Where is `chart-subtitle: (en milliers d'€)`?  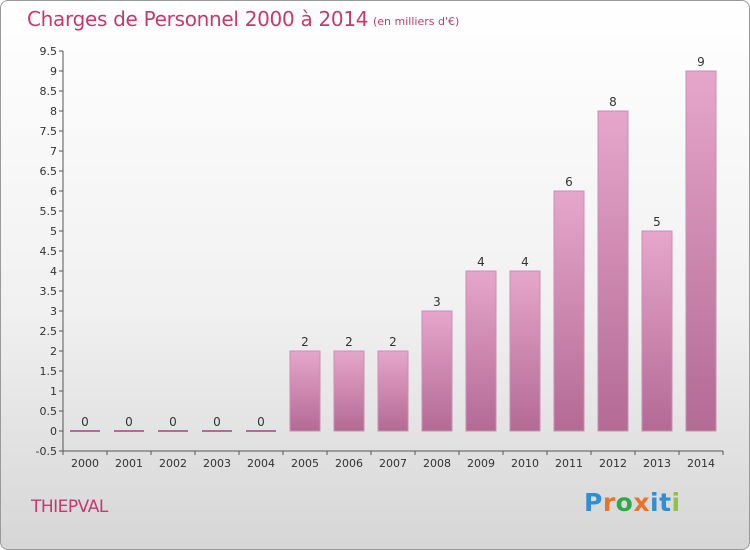
chart-subtitle: (en milliers d'€) is located at coordinates (416, 21).